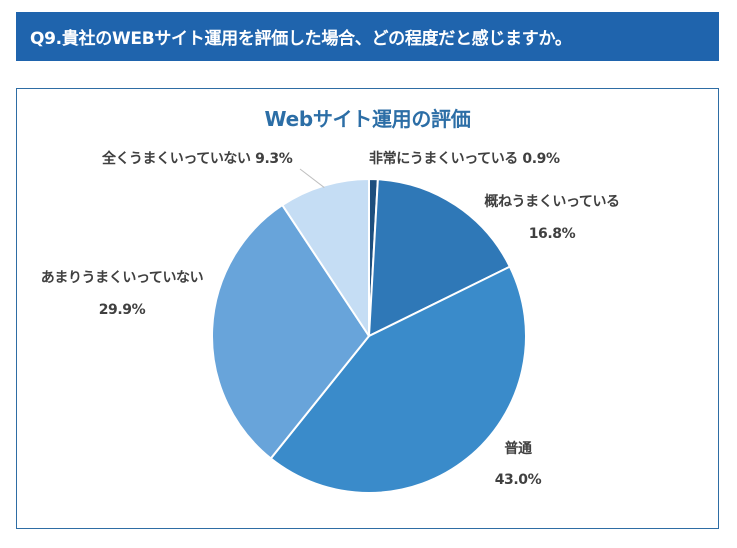 This screenshot has width=737, height=548. What do you see at coordinates (443, 159) in the screenshot?
I see `slice-label-0-name: 非常にうまくいっている` at bounding box center [443, 159].